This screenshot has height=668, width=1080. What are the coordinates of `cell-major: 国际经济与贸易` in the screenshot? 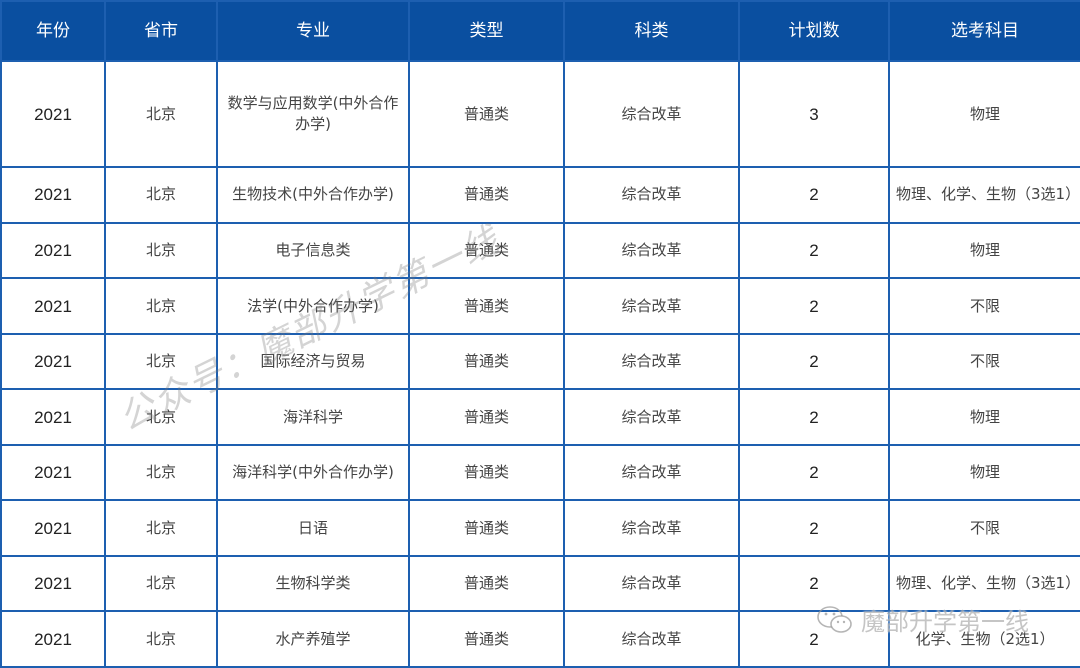 It's located at (313, 361).